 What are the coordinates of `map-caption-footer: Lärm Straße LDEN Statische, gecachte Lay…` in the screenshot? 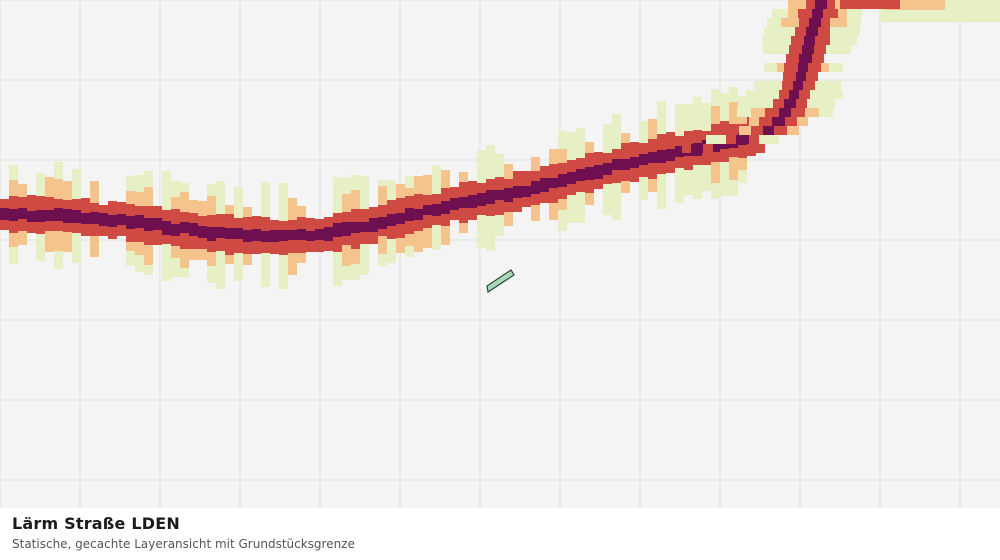 It's located at (500, 534).